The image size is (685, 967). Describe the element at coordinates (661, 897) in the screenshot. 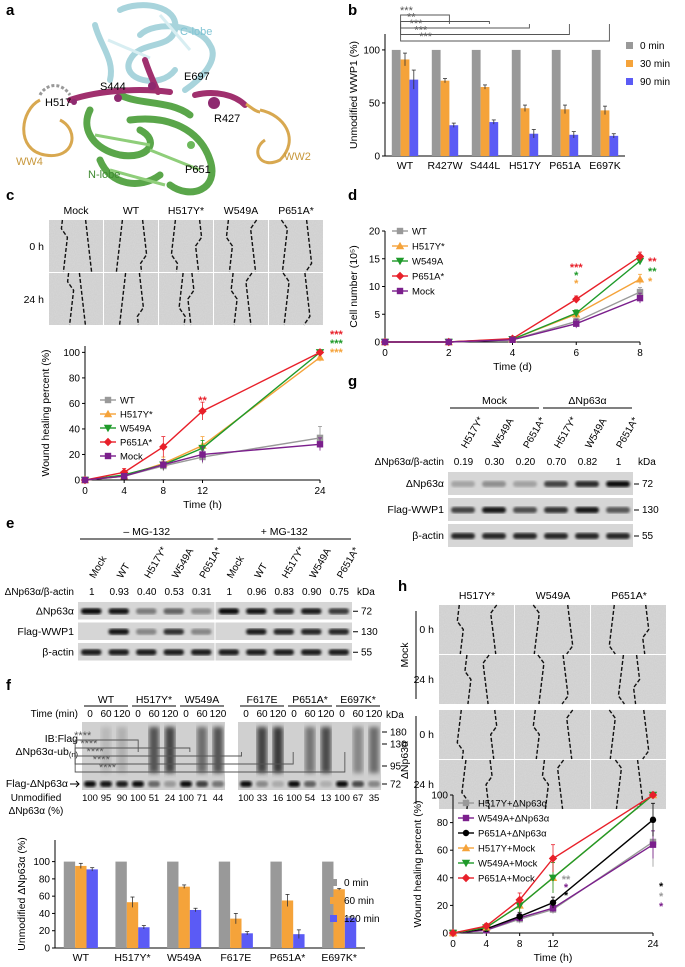

I see `significance-label: *` at that location.